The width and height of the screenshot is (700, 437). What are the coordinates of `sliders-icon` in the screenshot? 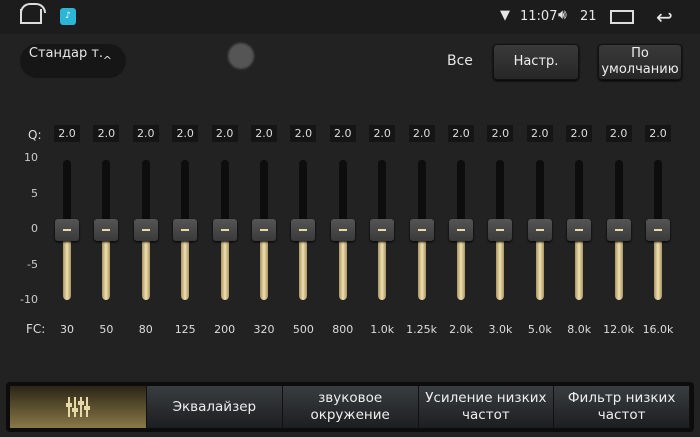 It's located at (78, 407).